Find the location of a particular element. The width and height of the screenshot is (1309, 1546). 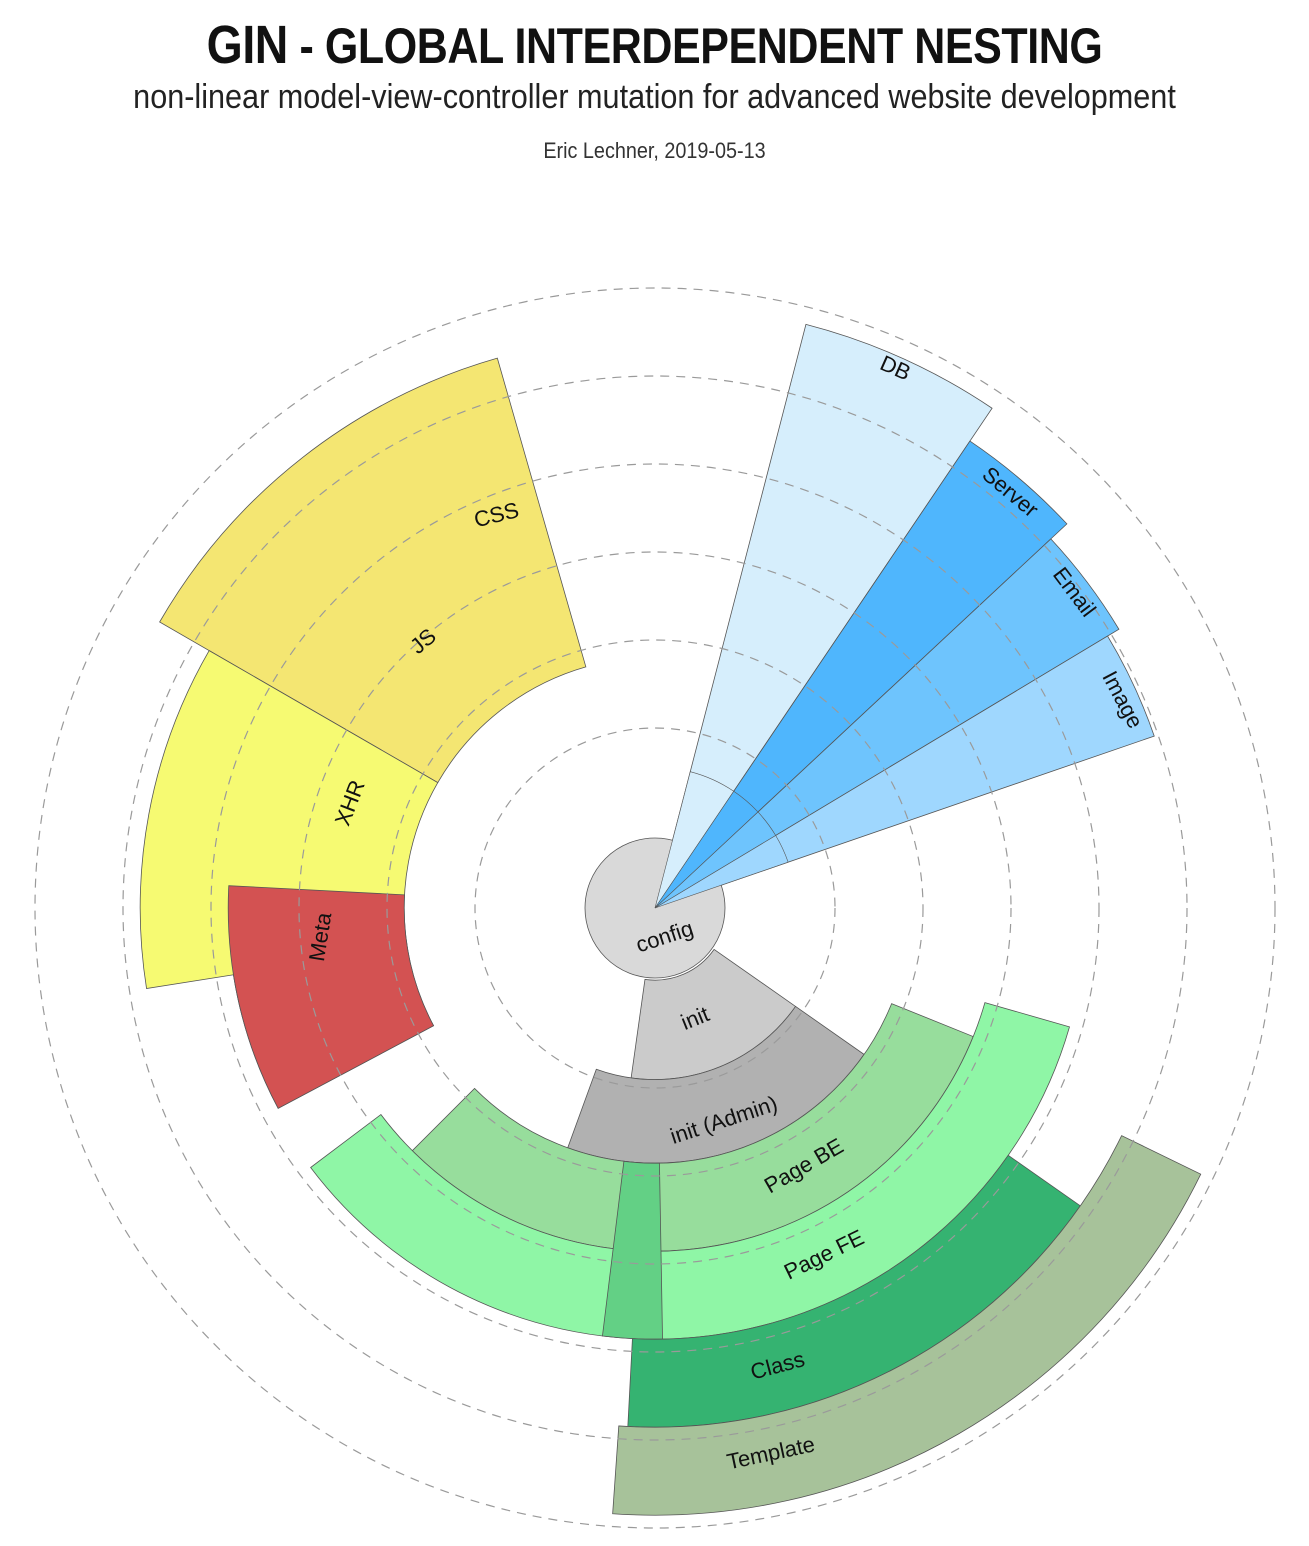

segment-image is located at coordinates (904, 772).